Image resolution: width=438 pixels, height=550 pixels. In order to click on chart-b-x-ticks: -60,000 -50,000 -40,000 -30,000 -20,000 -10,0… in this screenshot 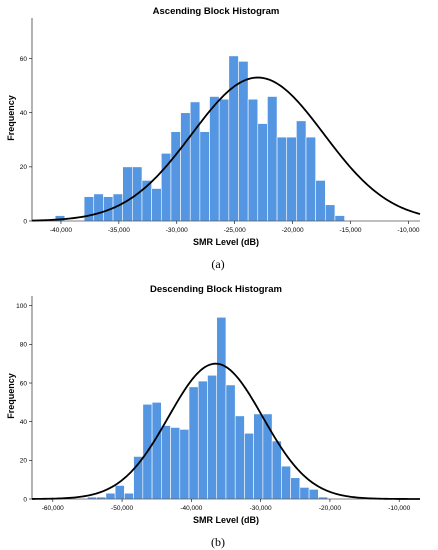, I will do `click(226, 505)`.